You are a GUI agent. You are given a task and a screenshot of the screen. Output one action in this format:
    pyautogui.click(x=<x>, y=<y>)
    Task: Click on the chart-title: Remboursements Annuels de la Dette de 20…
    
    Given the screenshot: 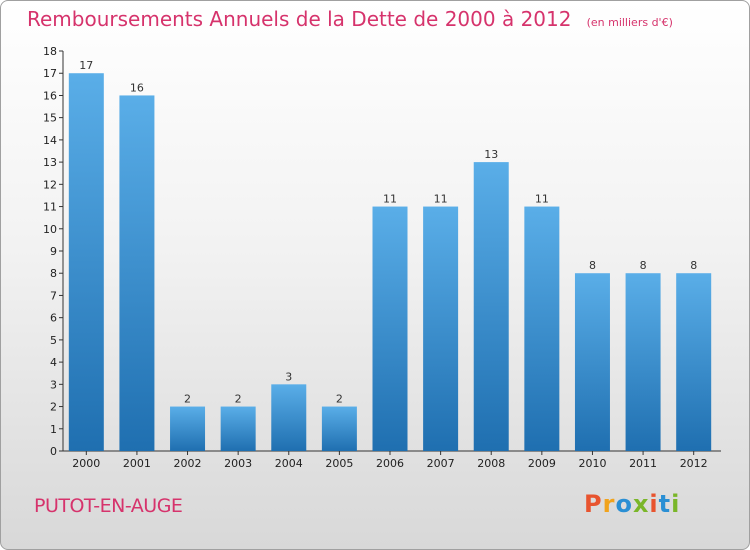 What is the action you would take?
    pyautogui.click(x=350, y=19)
    